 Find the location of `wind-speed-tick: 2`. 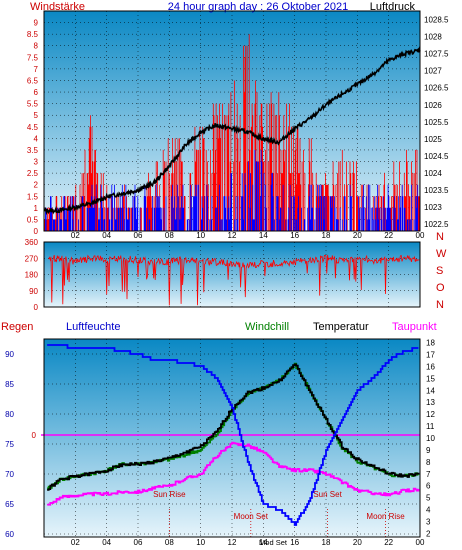

wind-speed-tick: 2 is located at coordinates (36, 185).